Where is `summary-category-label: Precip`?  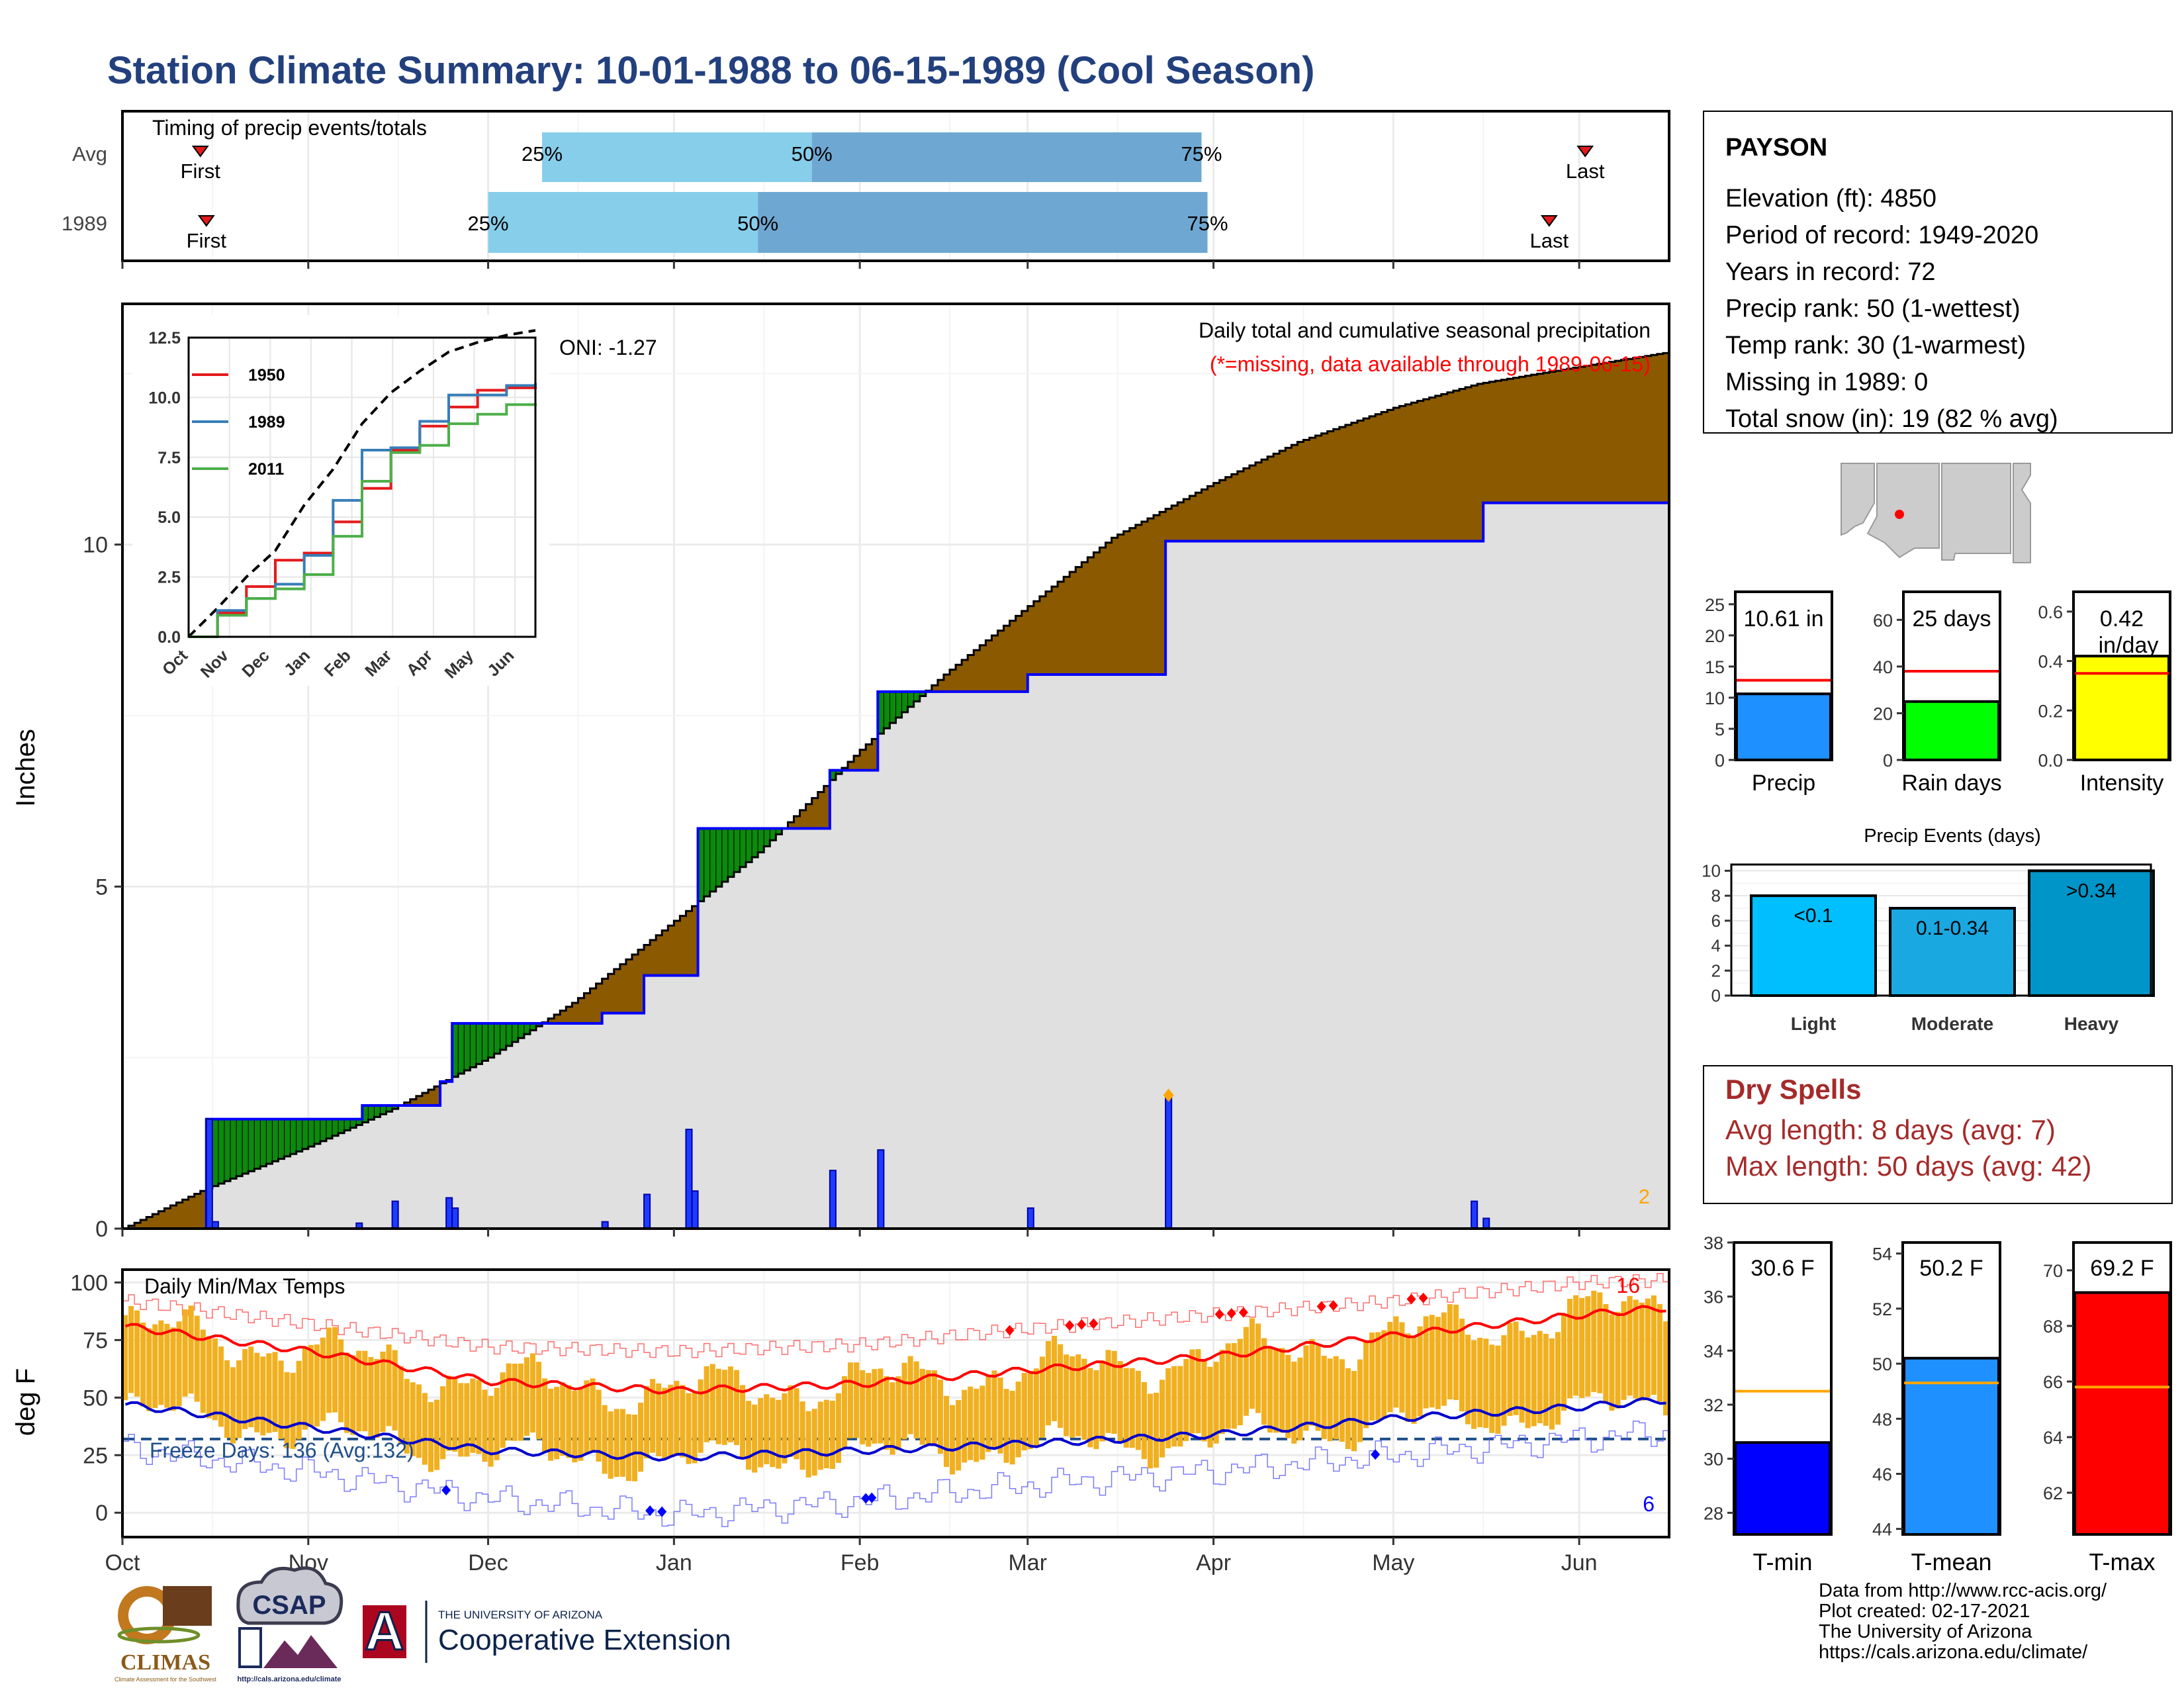 summary-category-label: Precip is located at coordinates (1783, 783).